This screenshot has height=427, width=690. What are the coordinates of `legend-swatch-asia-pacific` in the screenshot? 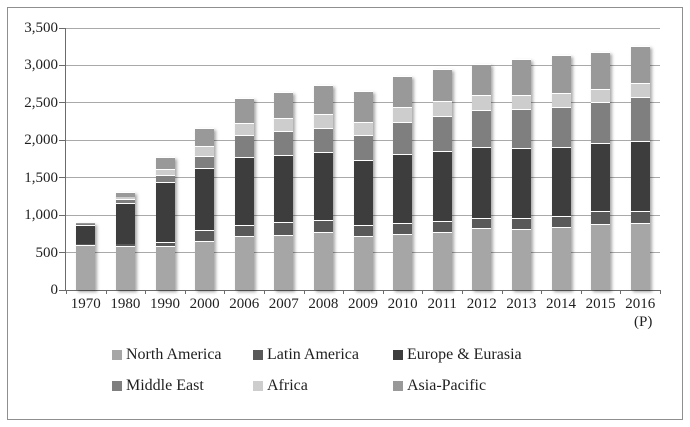 It's located at (398, 386).